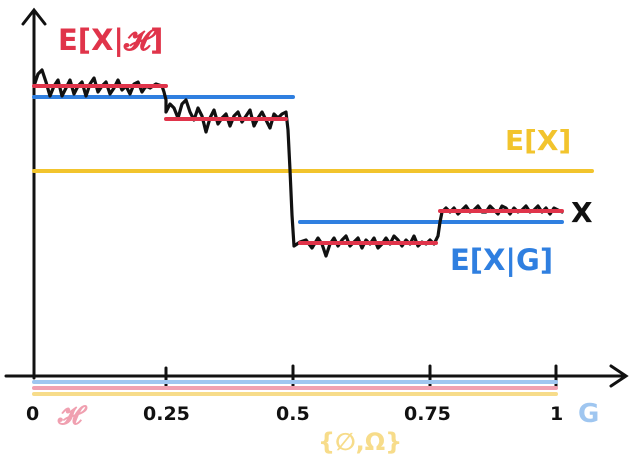 This screenshot has width=638, height=466. What do you see at coordinates (295, 388) in the screenshot?
I see `partition-bands` at bounding box center [295, 388].